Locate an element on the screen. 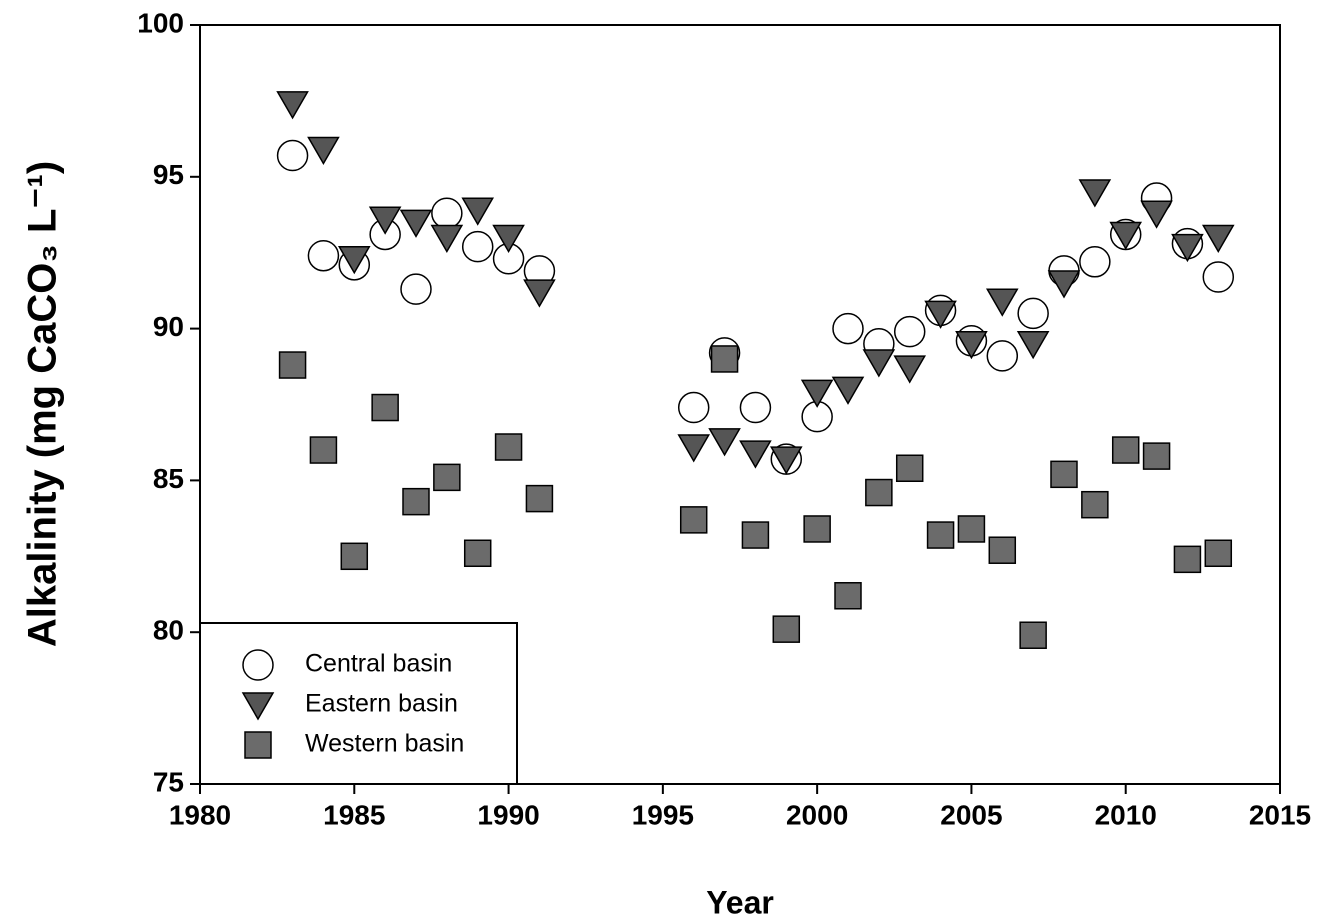  y-axis-title: Alkalinity (mg CaCO₃ L⁻¹) is located at coordinates (43, 404).